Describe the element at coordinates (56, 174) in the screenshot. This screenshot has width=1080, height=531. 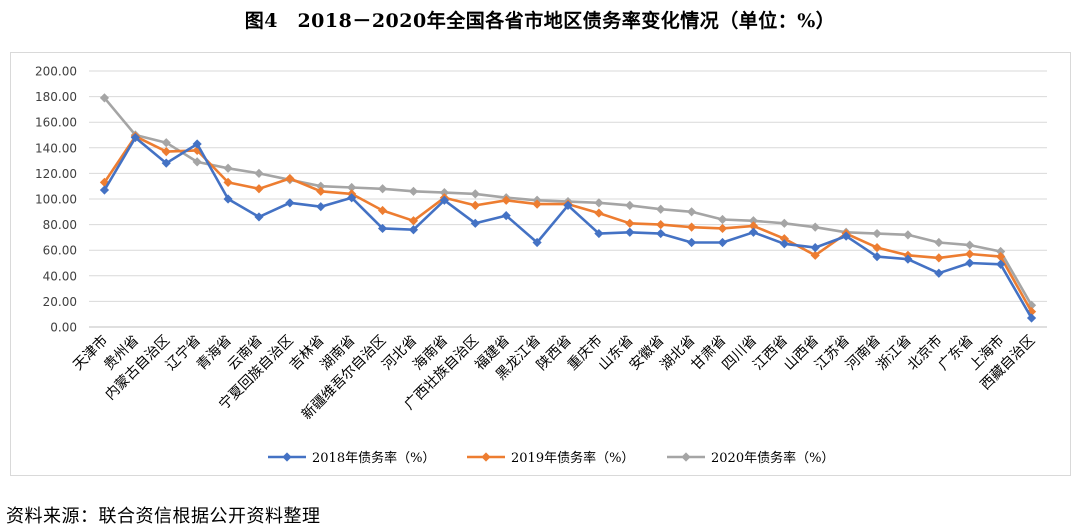
I see `y-tick-label: 120.00` at that location.